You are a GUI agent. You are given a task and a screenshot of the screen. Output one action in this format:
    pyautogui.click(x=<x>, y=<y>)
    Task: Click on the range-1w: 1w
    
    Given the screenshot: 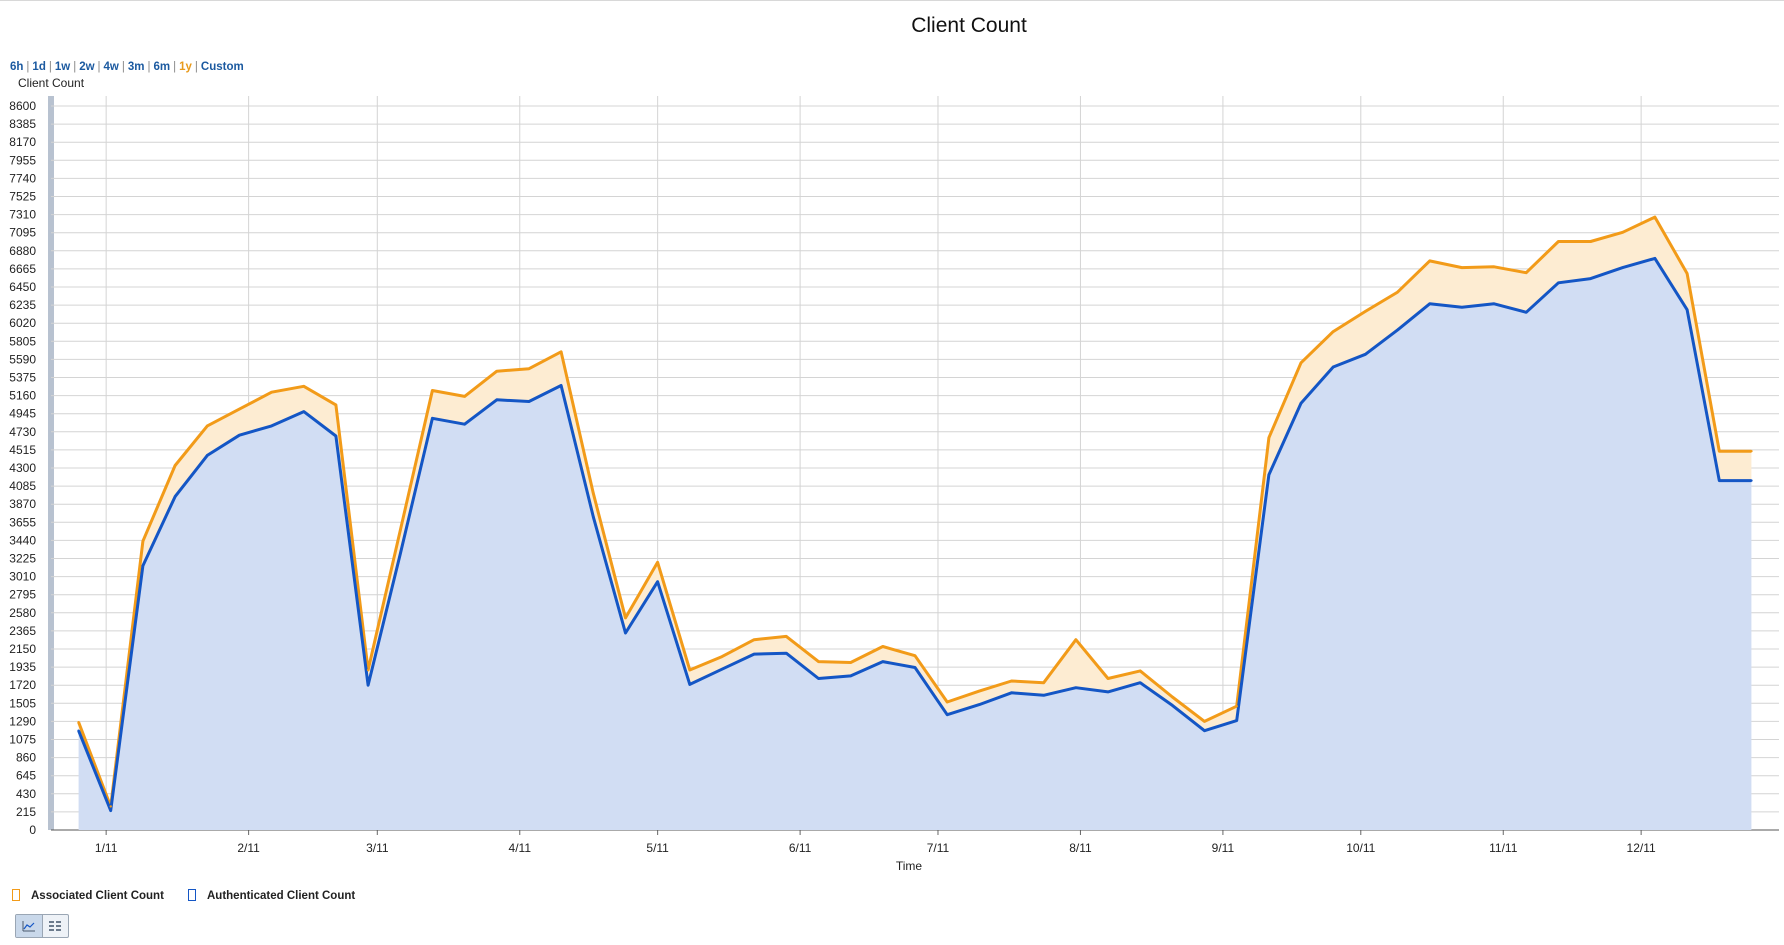 What is the action you would take?
    pyautogui.click(x=62, y=67)
    